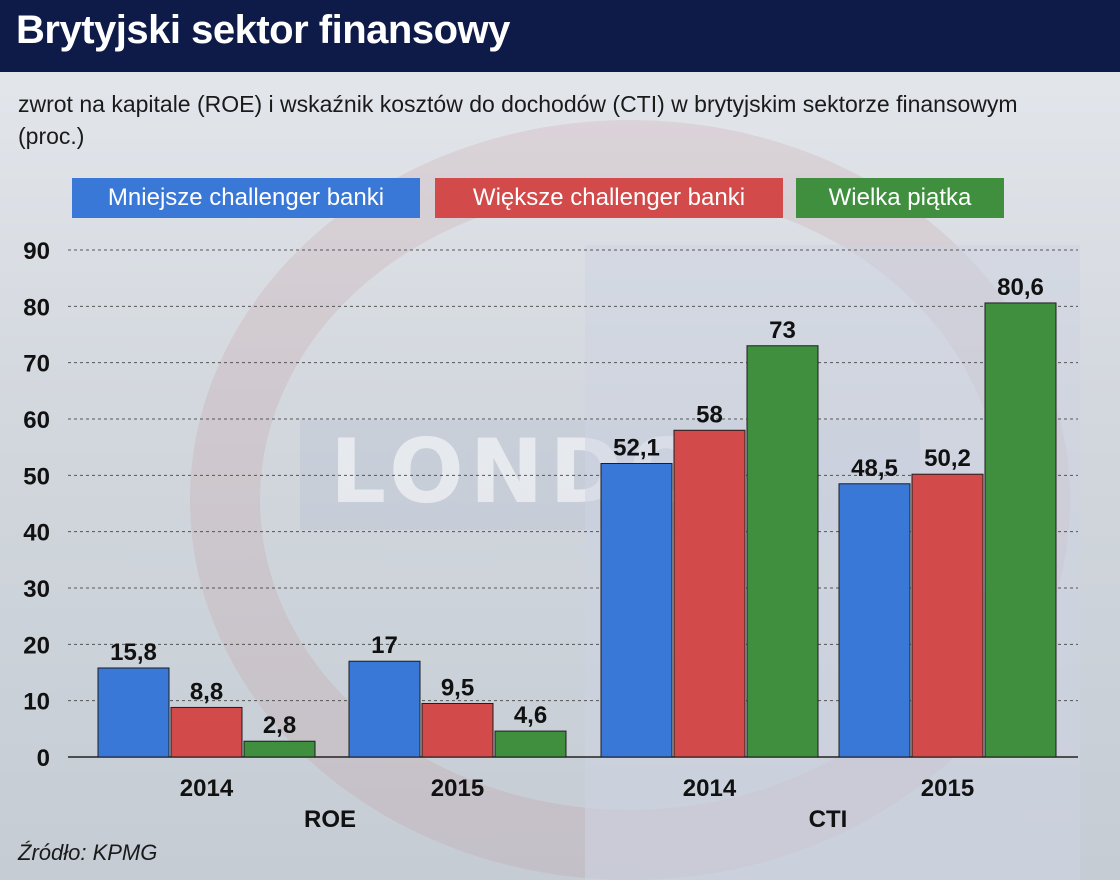 The image size is (1120, 880). Describe the element at coordinates (88, 852) in the screenshot. I see `source-note: Źródło: KPMG` at that location.